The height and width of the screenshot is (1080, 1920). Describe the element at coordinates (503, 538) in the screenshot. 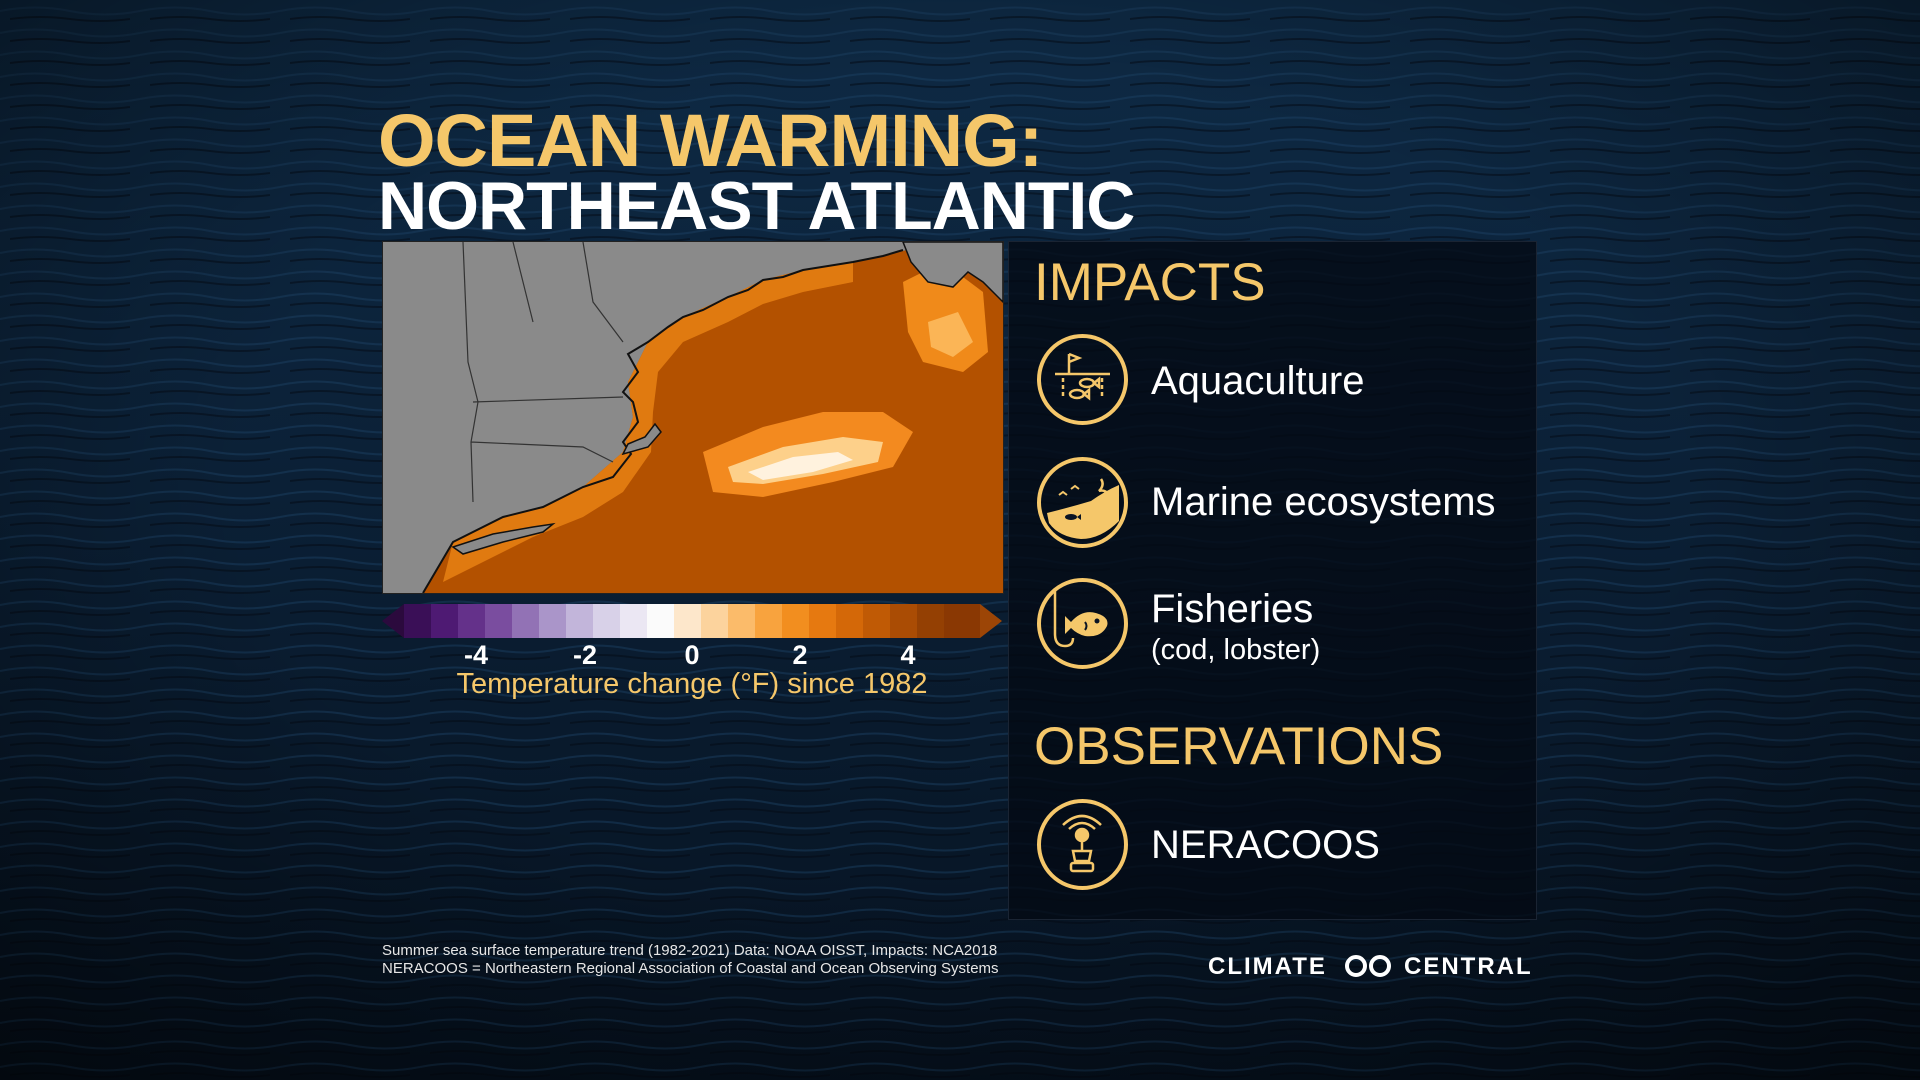

I see `long-island` at that location.